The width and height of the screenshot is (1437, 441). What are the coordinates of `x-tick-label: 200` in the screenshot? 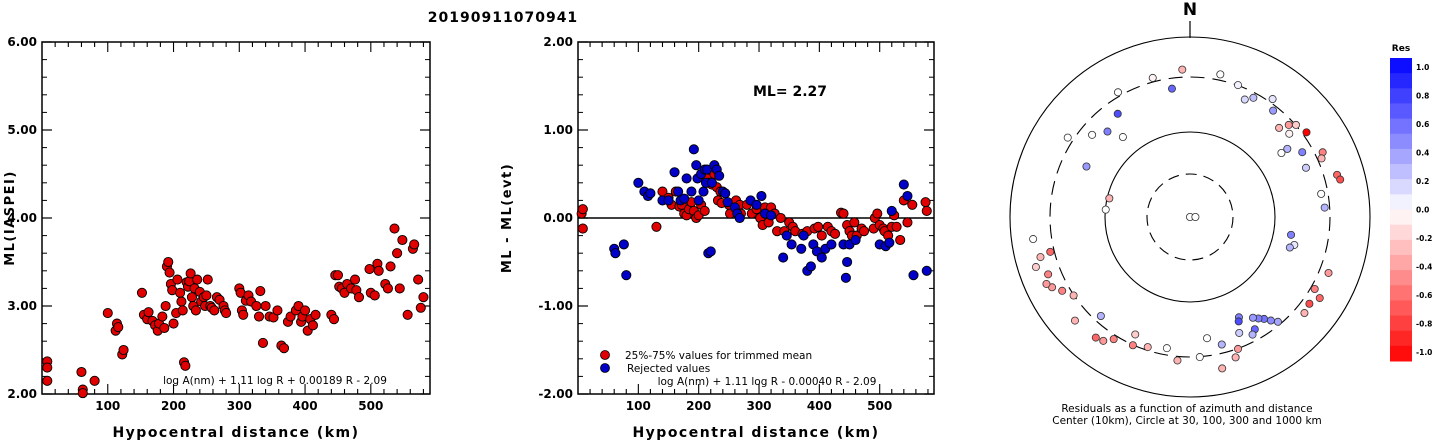 It's located at (173, 406).